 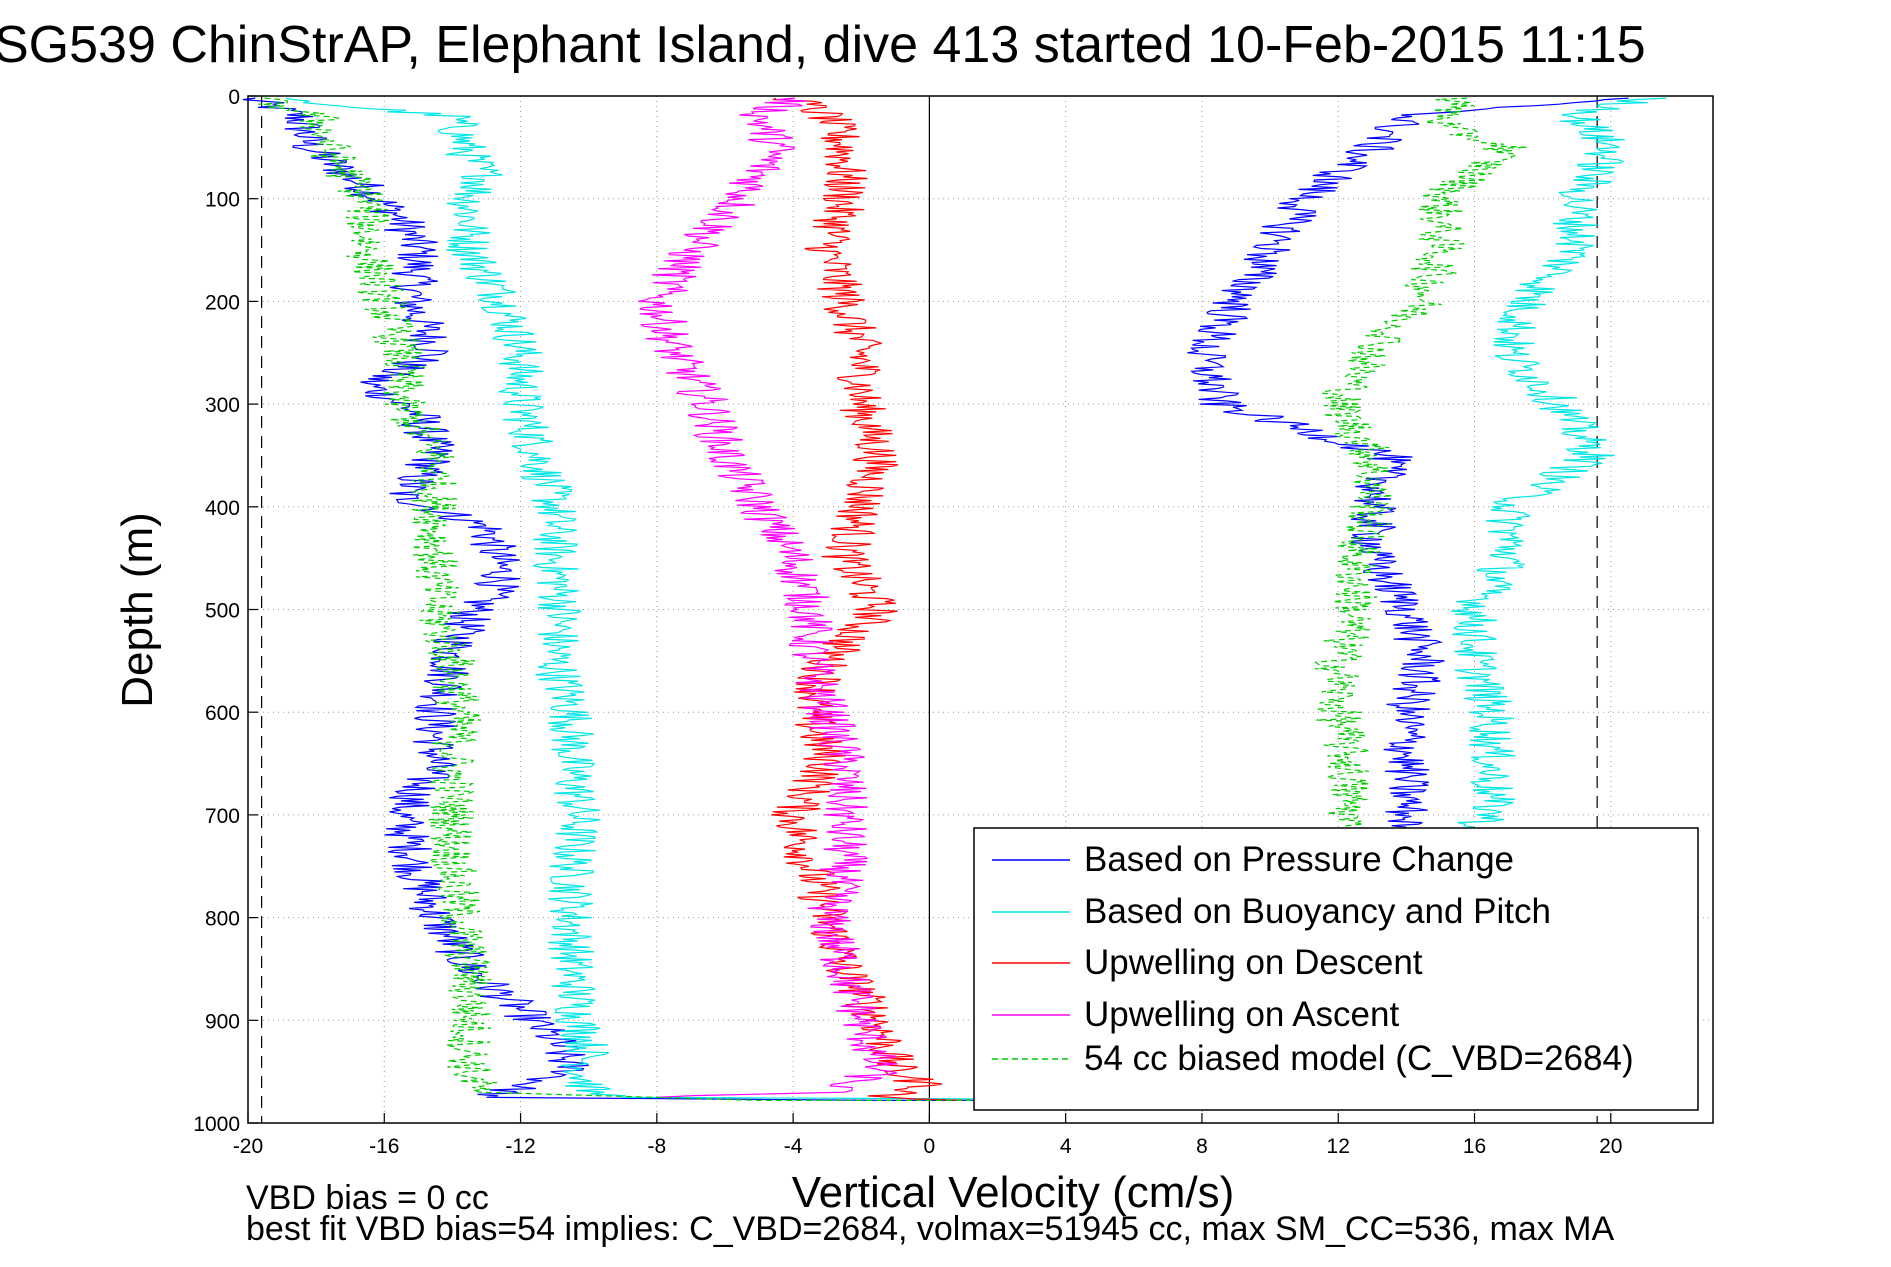 I want to click on x-tick-label-9: 16, so click(x=1474, y=1146).